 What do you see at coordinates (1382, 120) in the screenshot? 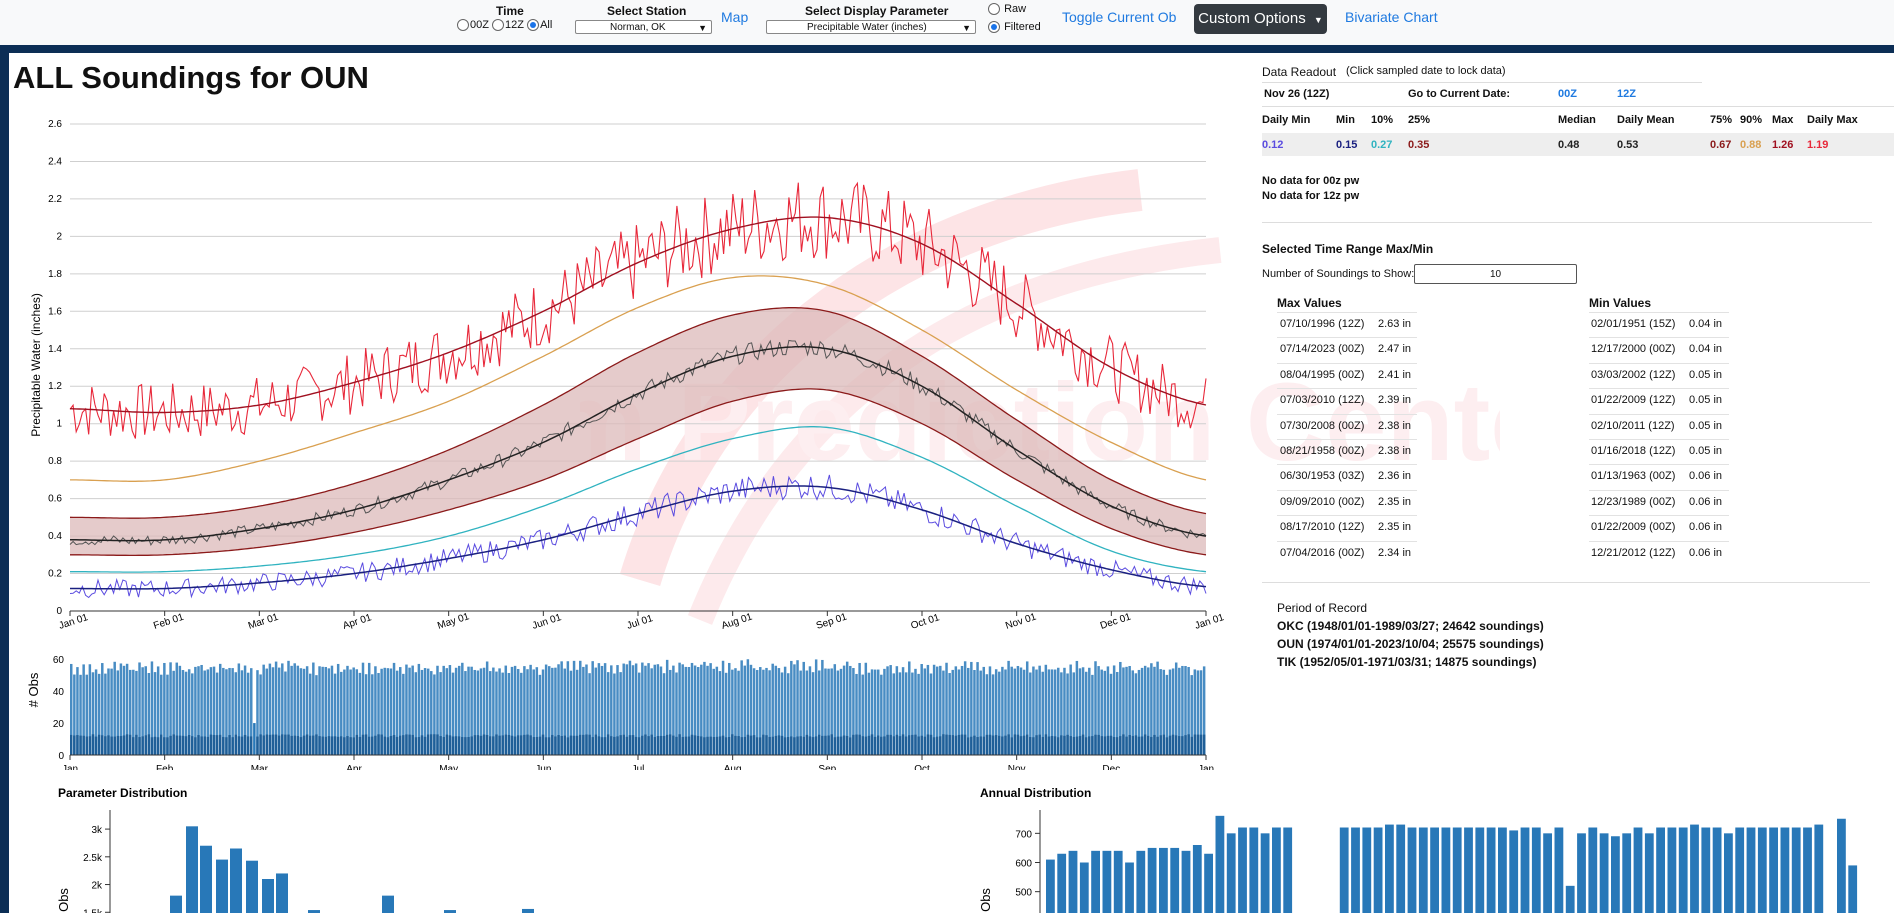
I see `readout-header: 10%` at bounding box center [1382, 120].